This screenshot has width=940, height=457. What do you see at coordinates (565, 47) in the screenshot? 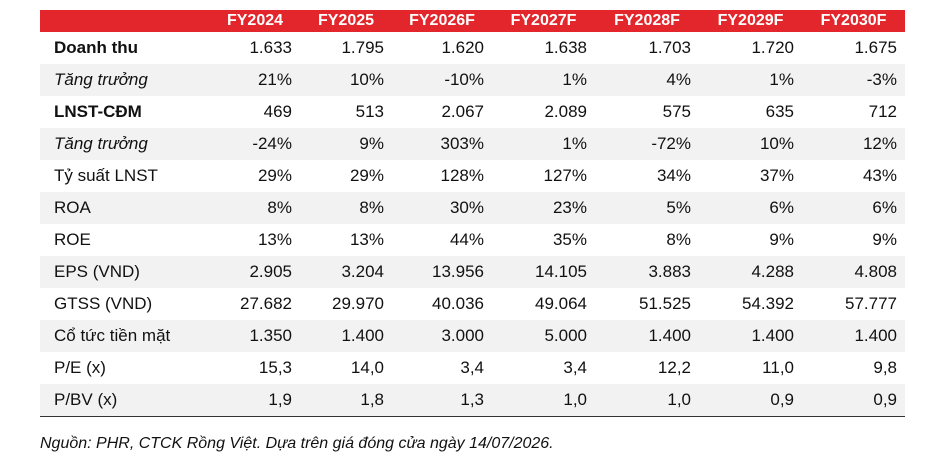
I see `cell: 1.638` at bounding box center [565, 47].